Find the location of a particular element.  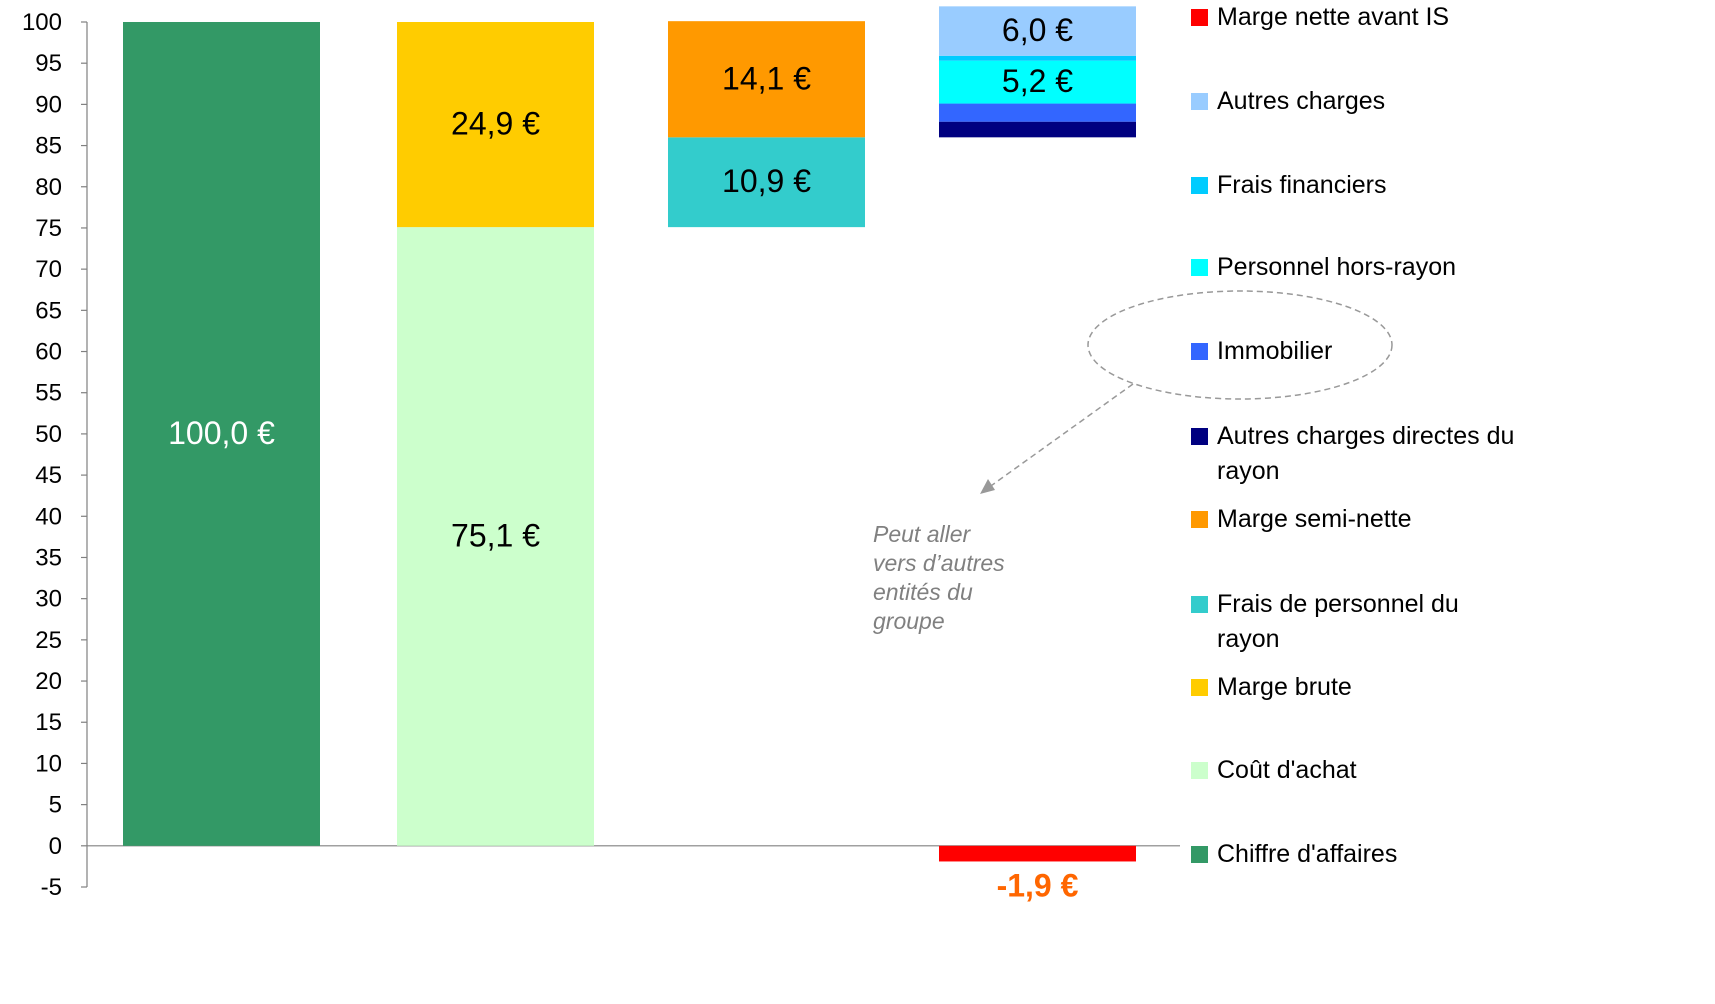

legend-label: Frais de personnel du rayon is located at coordinates (1338, 621).